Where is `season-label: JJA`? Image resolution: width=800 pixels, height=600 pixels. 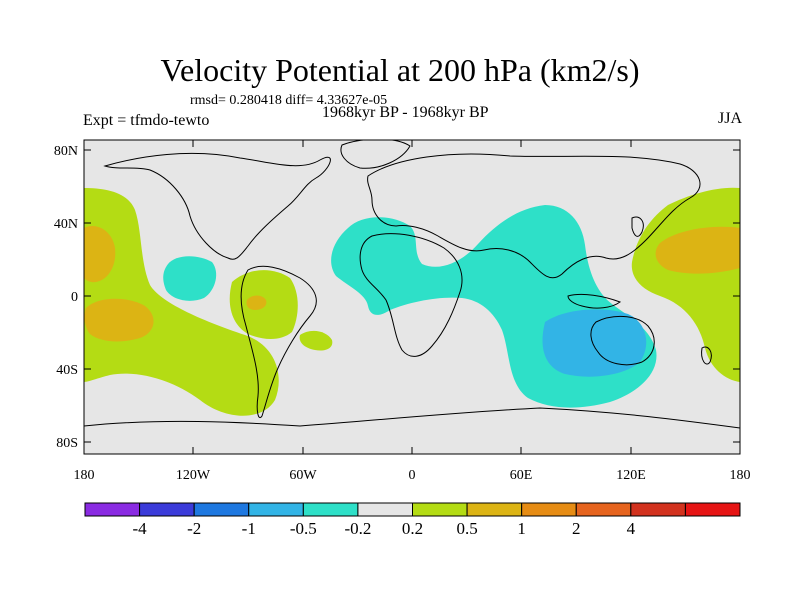 season-label: JJA is located at coordinates (729, 118).